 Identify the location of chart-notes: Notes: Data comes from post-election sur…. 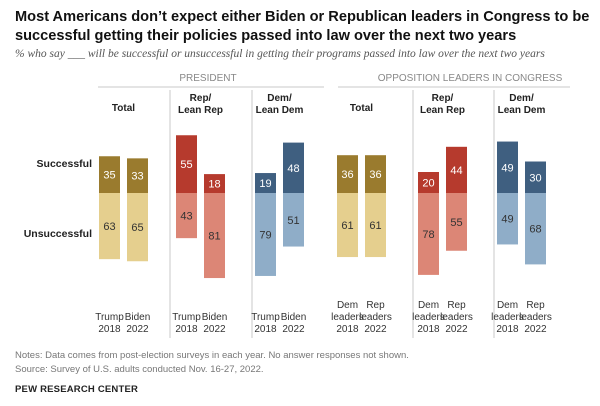
(212, 355).